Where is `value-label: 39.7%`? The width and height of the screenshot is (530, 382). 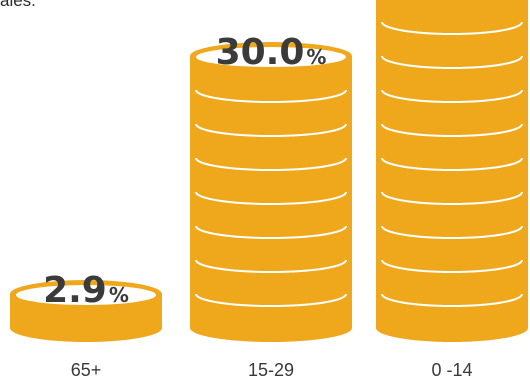
value-label: 39.7% is located at coordinates (452, 2).